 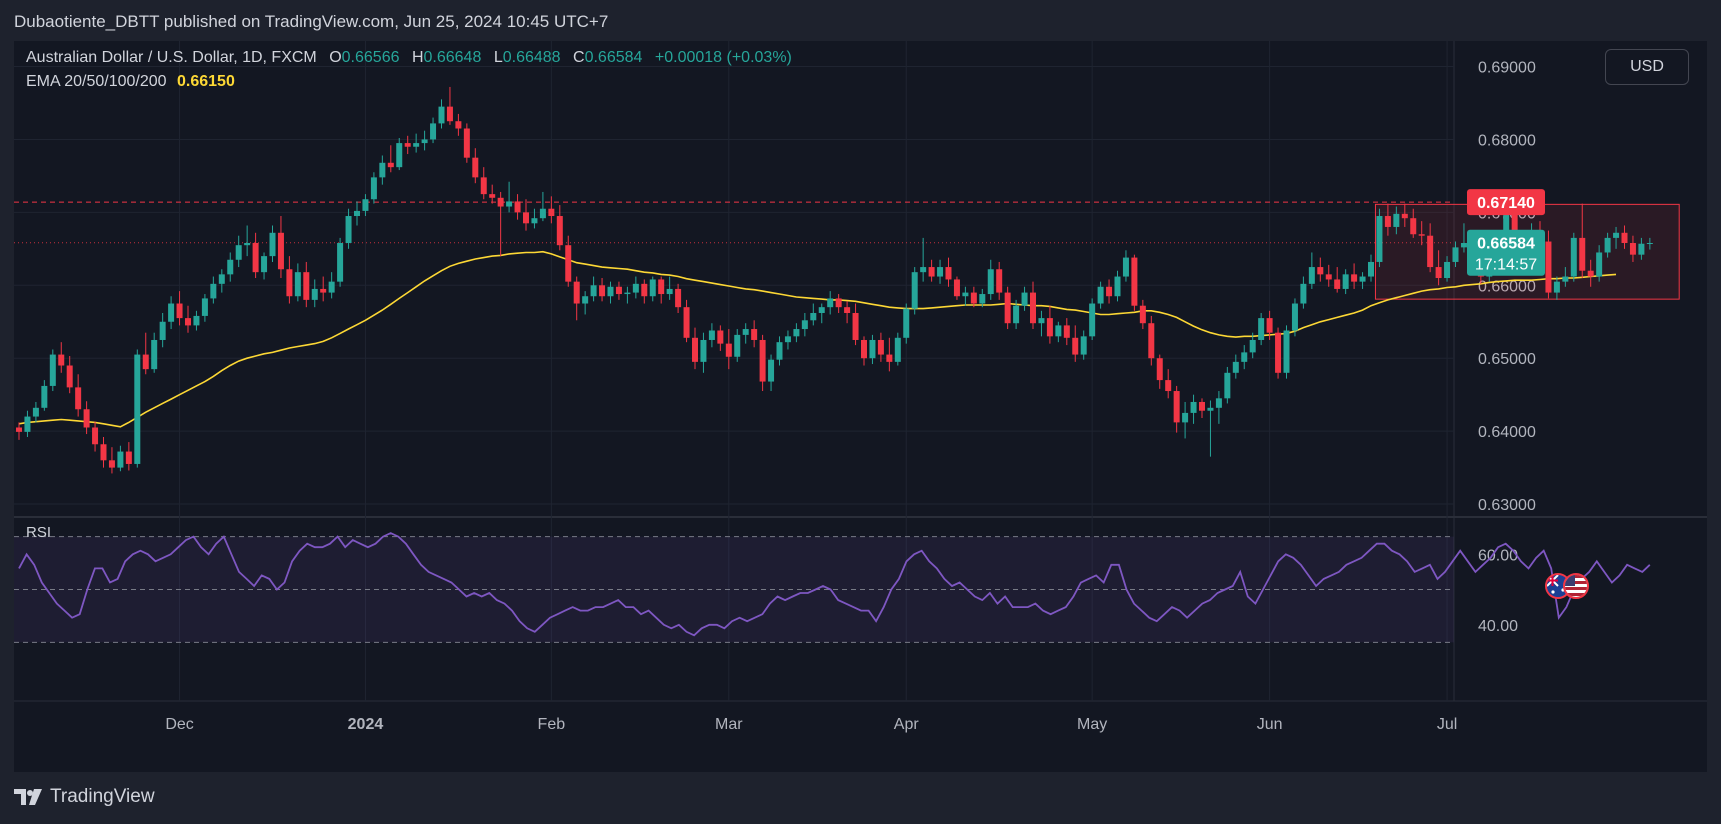 What do you see at coordinates (1507, 68) in the screenshot?
I see `y-tick-label: 0.69000` at bounding box center [1507, 68].